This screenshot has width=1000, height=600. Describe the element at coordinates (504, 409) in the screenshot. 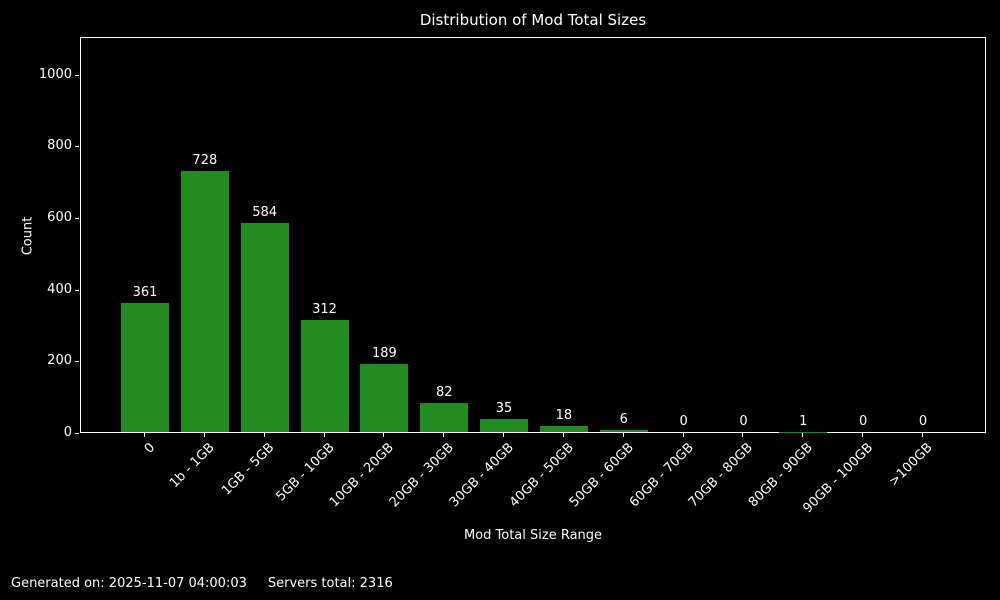

I see `bar-value-label: 35` at that location.